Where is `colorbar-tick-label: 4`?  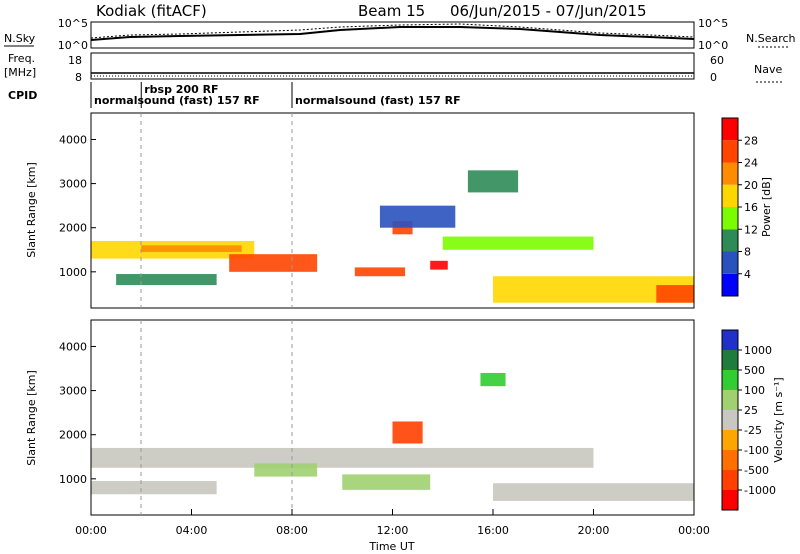
colorbar-tick-label: 4 is located at coordinates (747, 274).